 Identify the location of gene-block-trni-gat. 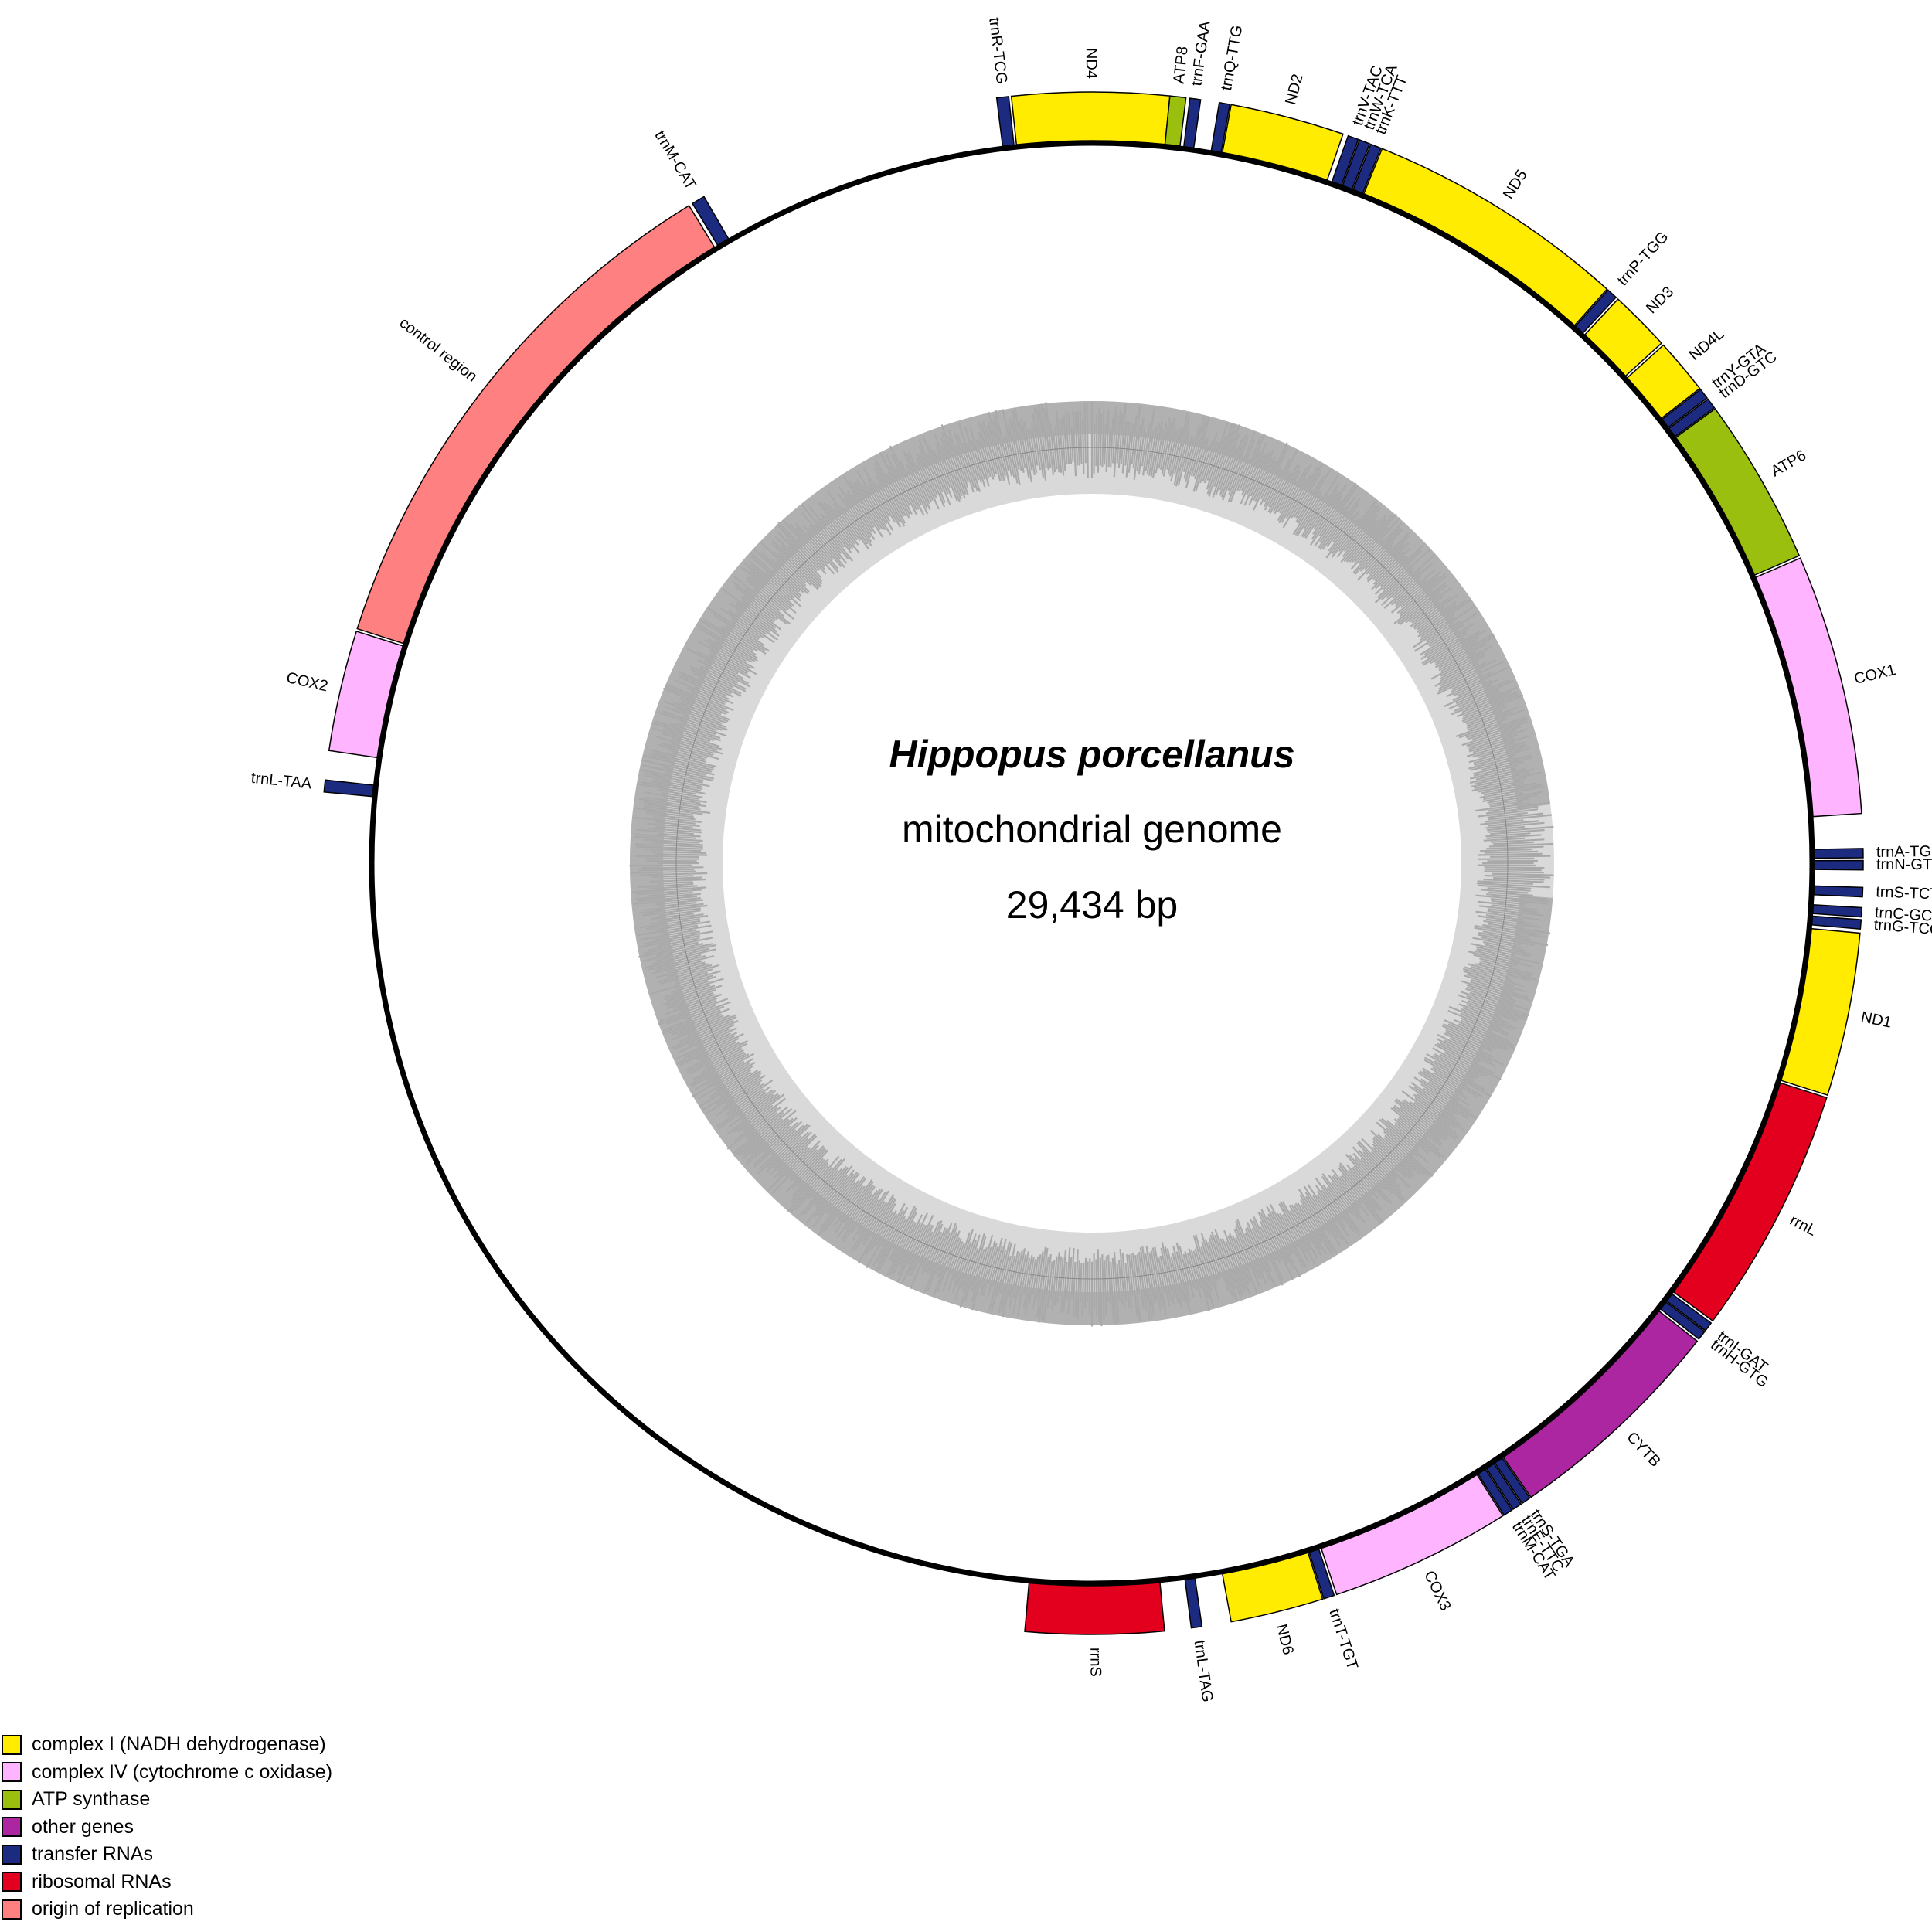
(1689, 1313).